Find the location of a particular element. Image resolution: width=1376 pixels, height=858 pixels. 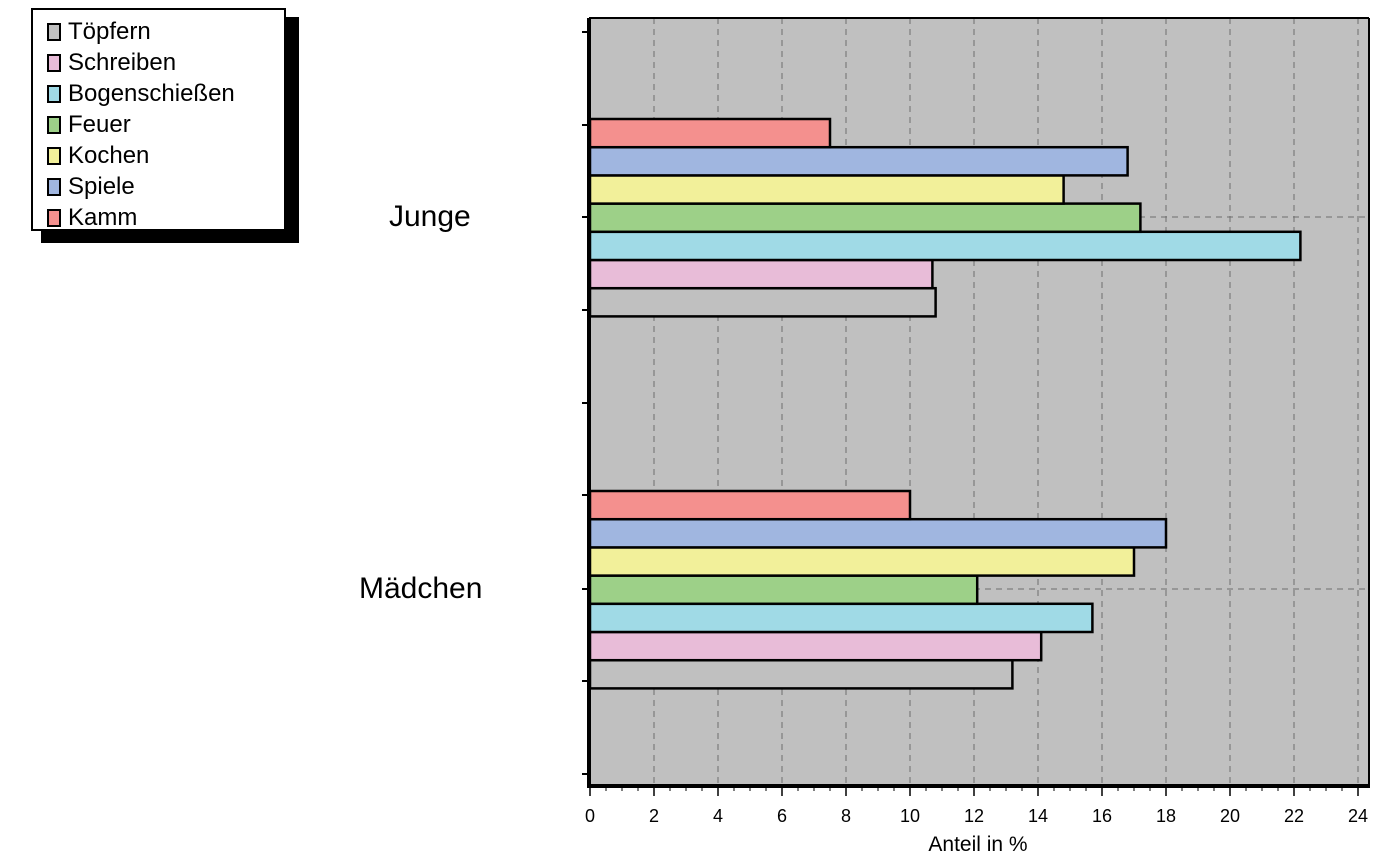

legend-item: Kamm is located at coordinates (165, 217).